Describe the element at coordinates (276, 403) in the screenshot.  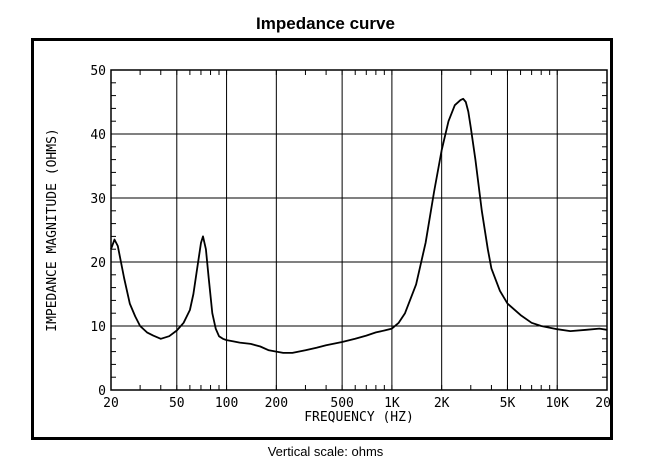
I see `x-tick-label: 200` at that location.